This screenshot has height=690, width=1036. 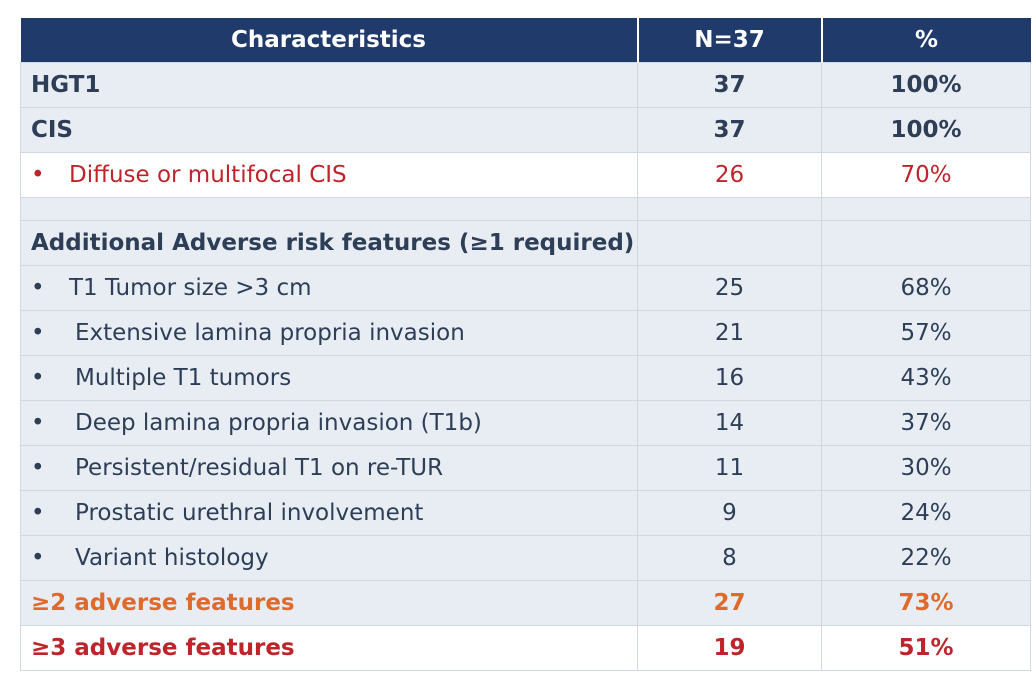 I want to click on row-label: HGT1, so click(x=329, y=85).